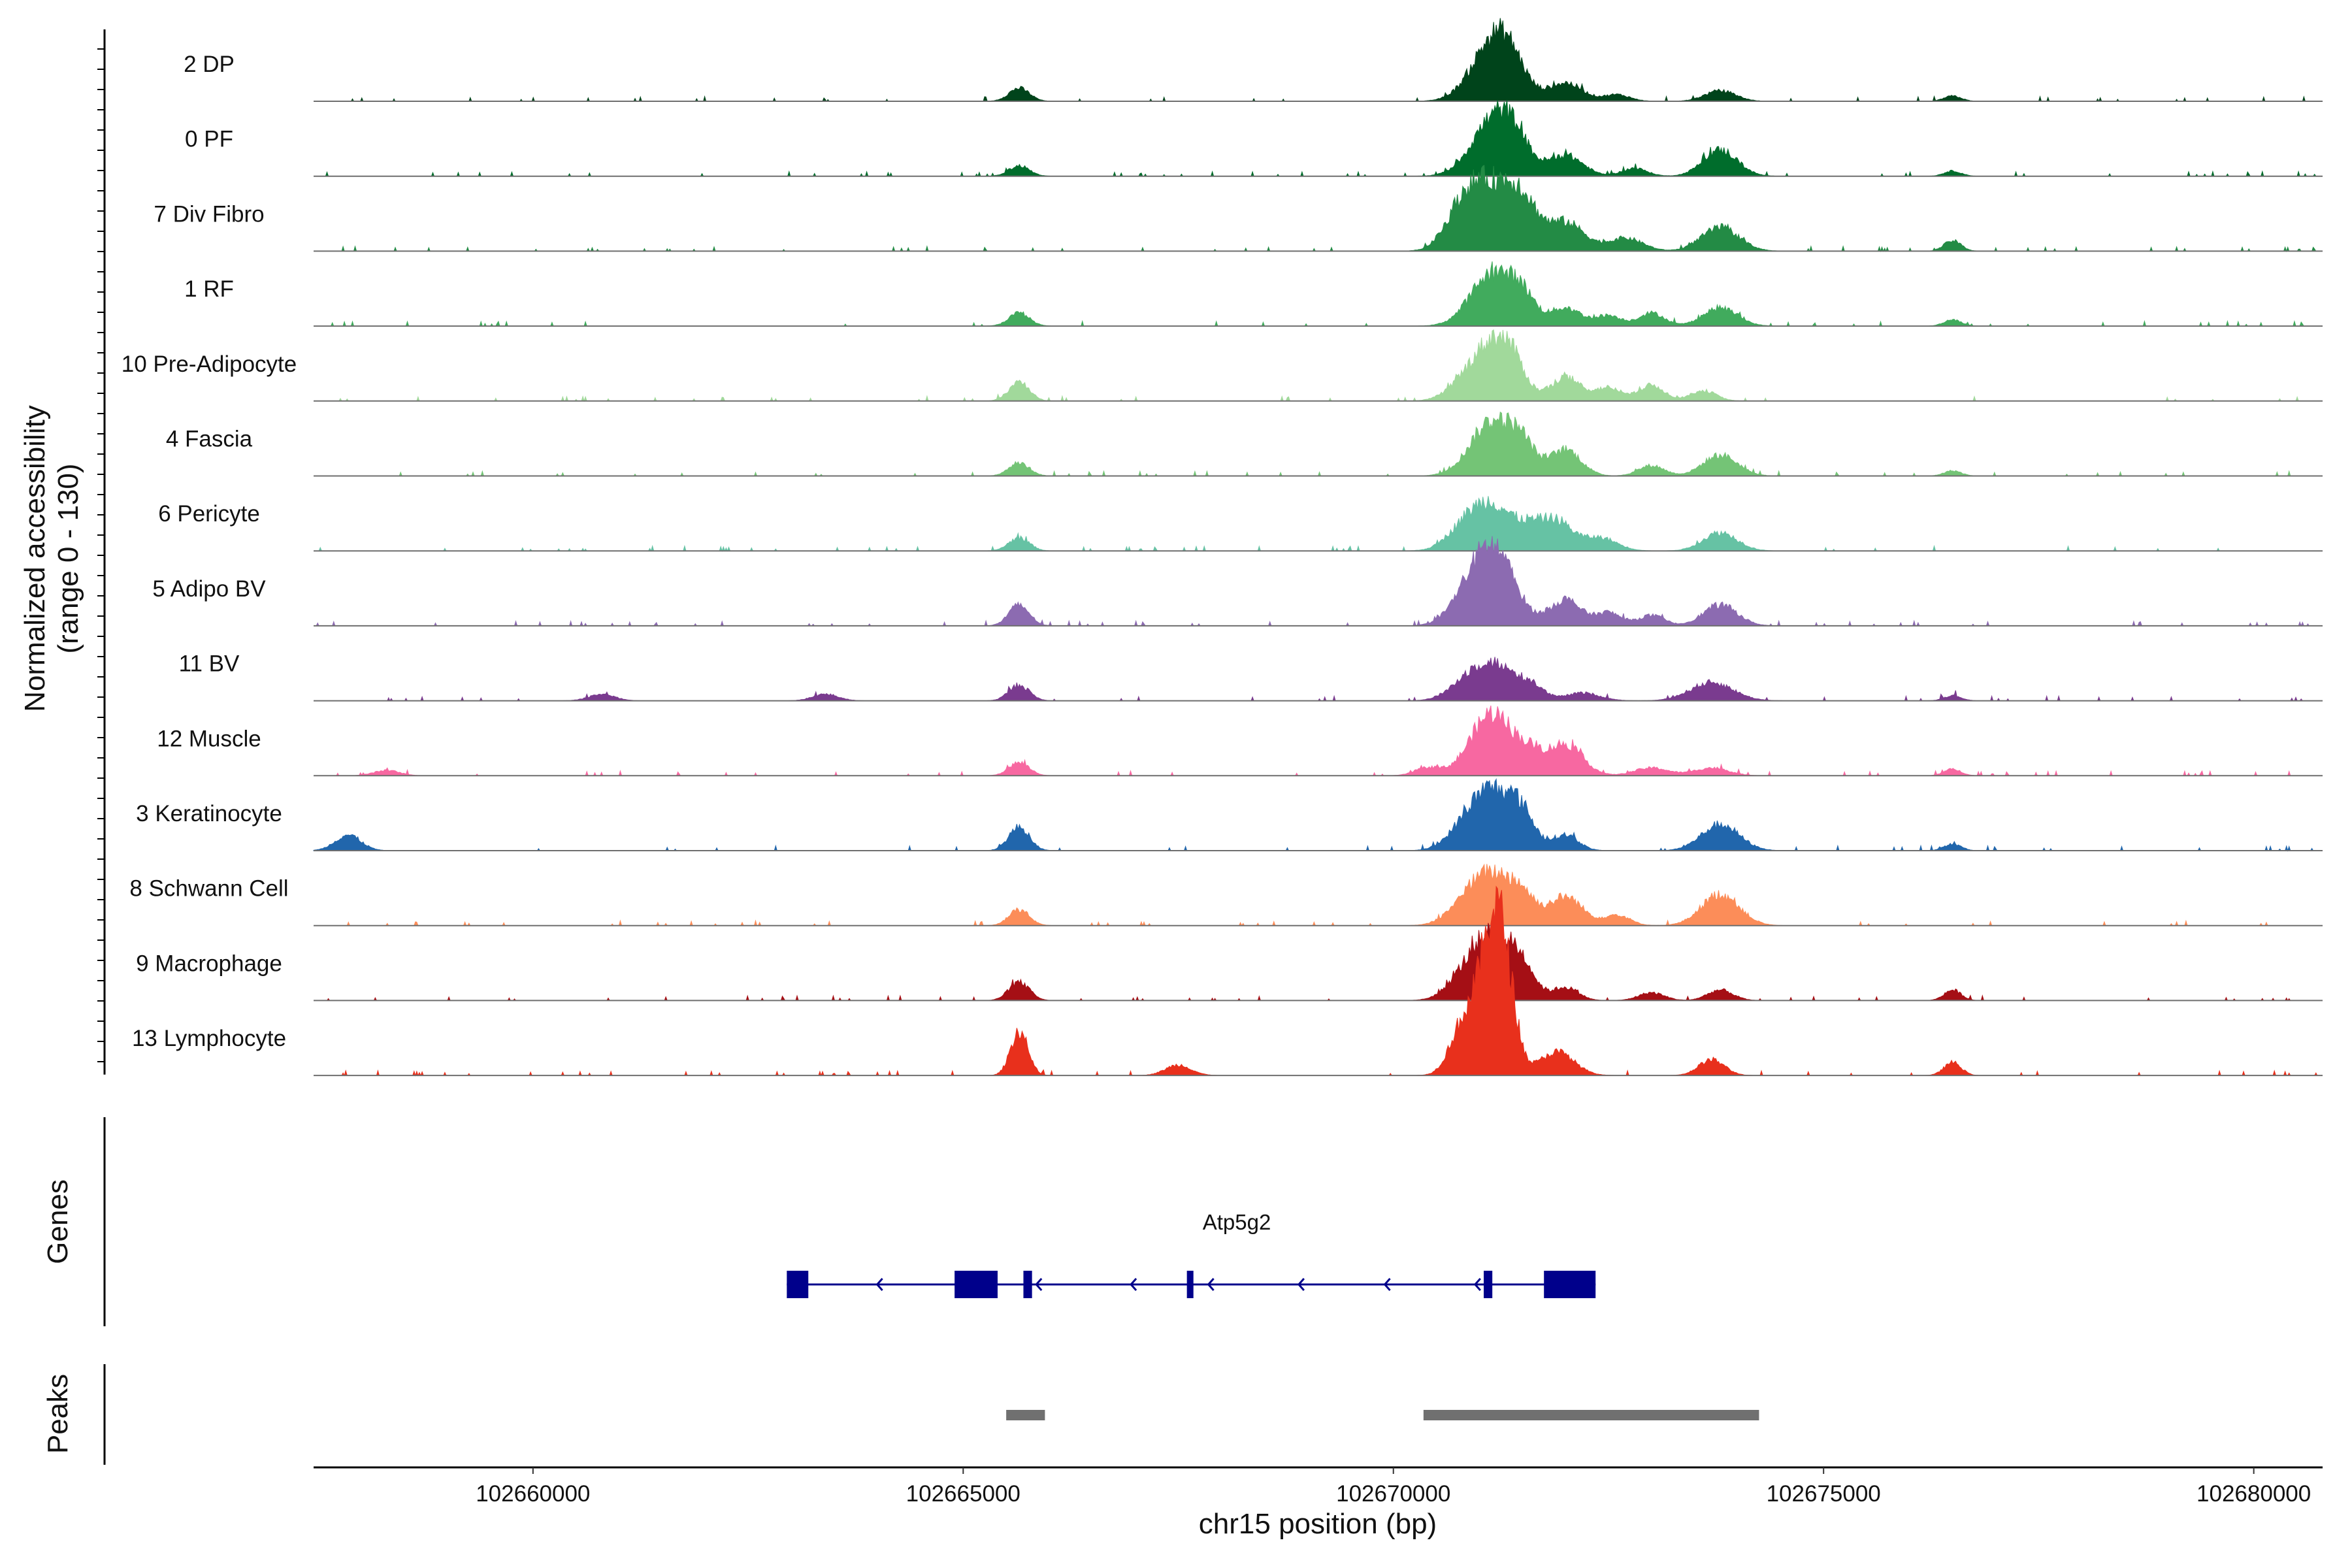 The image size is (2352, 1568). What do you see at coordinates (209, 664) in the screenshot?
I see `track-label: 11 BV` at bounding box center [209, 664].